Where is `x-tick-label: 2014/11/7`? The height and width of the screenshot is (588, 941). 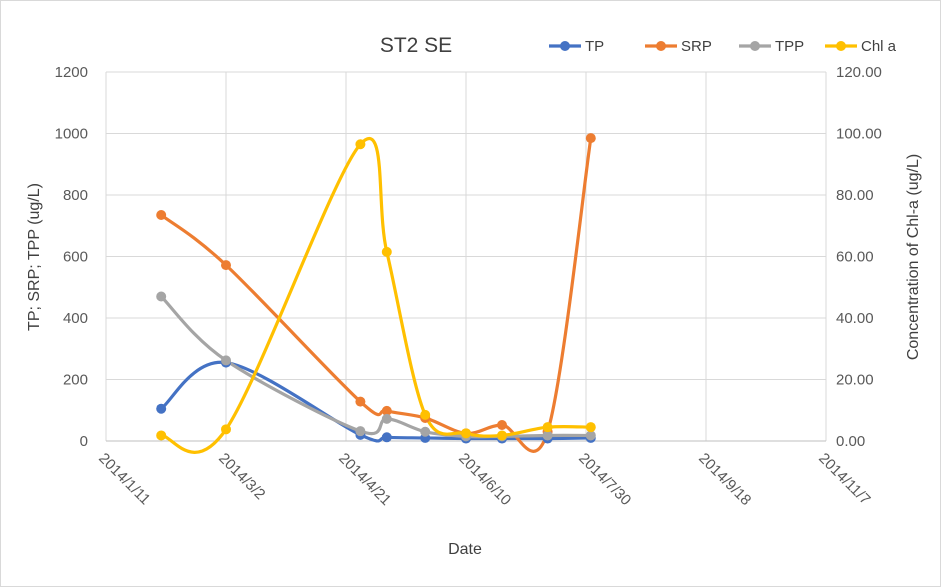
x-tick-label: 2014/11/7 is located at coordinates (844, 479).